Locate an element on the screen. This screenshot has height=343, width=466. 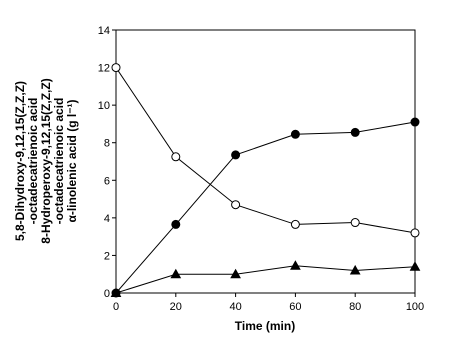
x-tick-label: 20 is located at coordinates (176, 307).